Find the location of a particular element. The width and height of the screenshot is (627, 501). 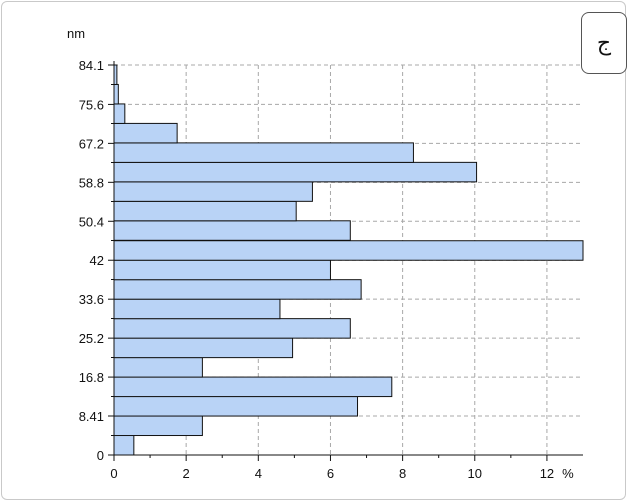

y-tick-label: 84.1 is located at coordinates (91, 65).